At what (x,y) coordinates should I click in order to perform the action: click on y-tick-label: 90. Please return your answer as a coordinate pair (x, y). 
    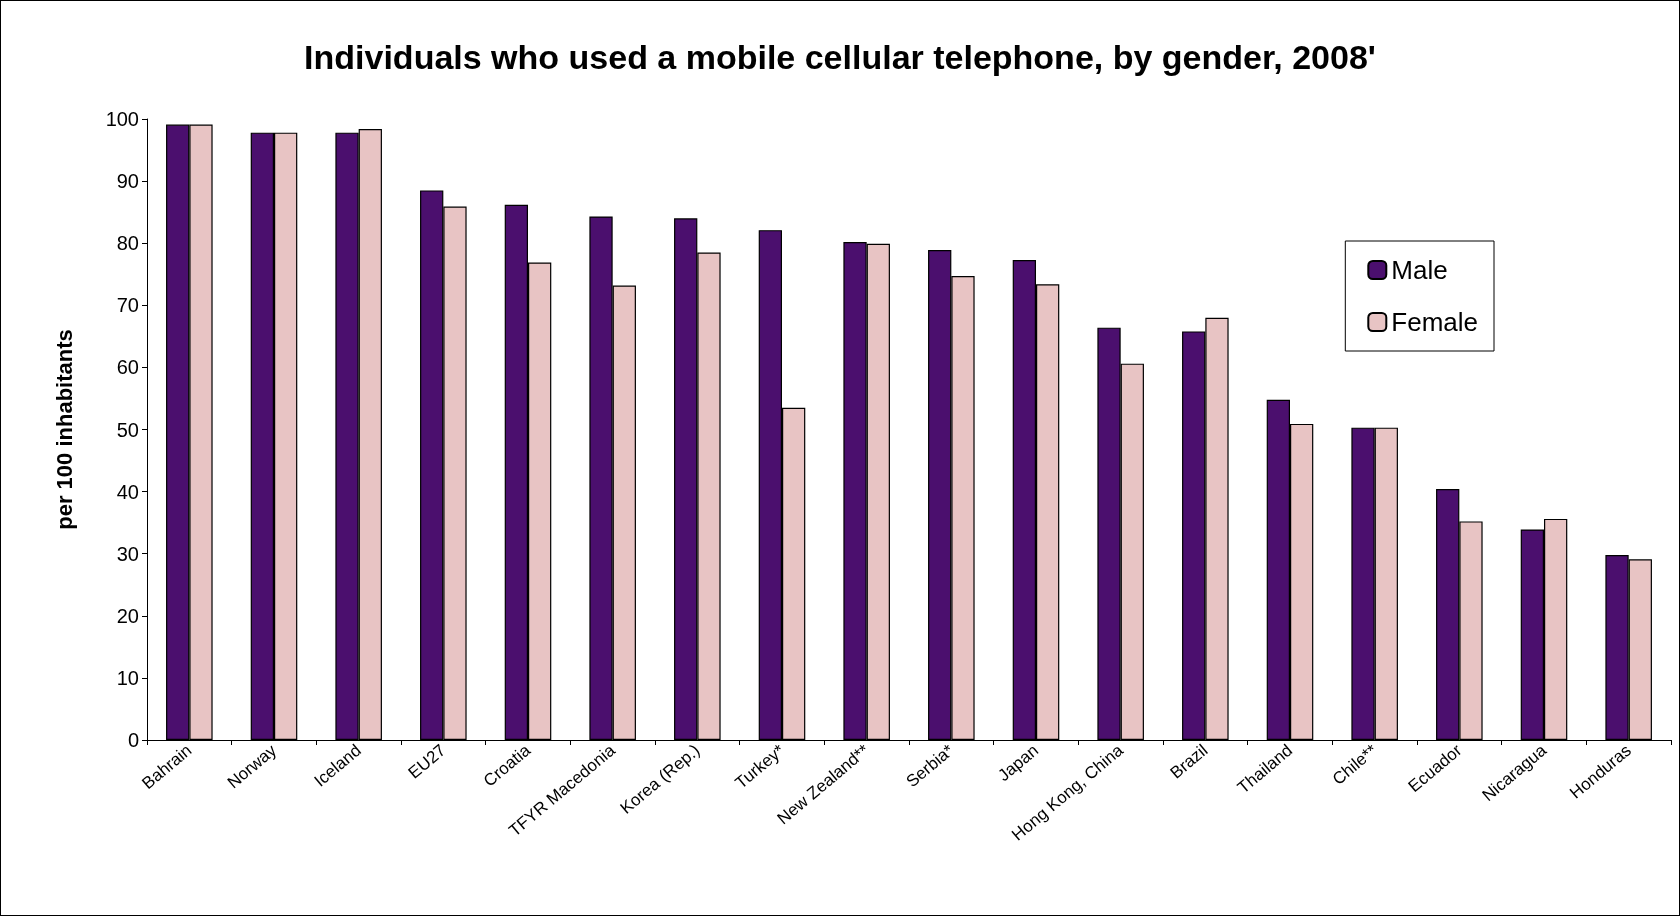
    Looking at the image, I should click on (127, 181).